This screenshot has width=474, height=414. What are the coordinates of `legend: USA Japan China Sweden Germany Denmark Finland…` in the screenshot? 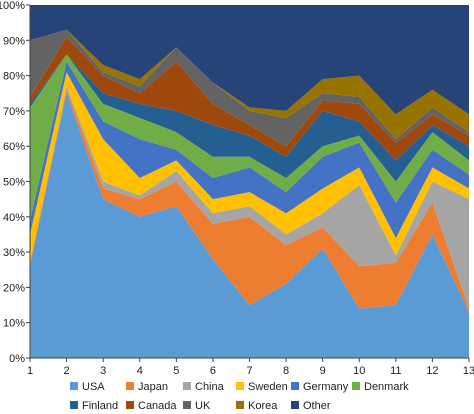 It's located at (239, 396).